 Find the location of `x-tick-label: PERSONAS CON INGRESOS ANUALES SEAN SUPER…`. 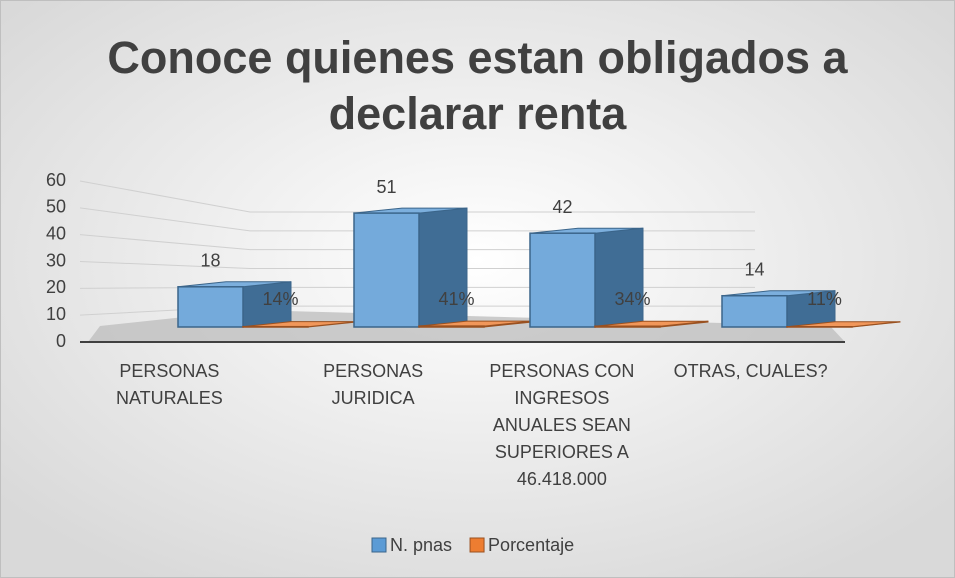

x-tick-label: PERSONAS CON INGRESOS ANUALES SEAN SUPER… is located at coordinates (562, 425).